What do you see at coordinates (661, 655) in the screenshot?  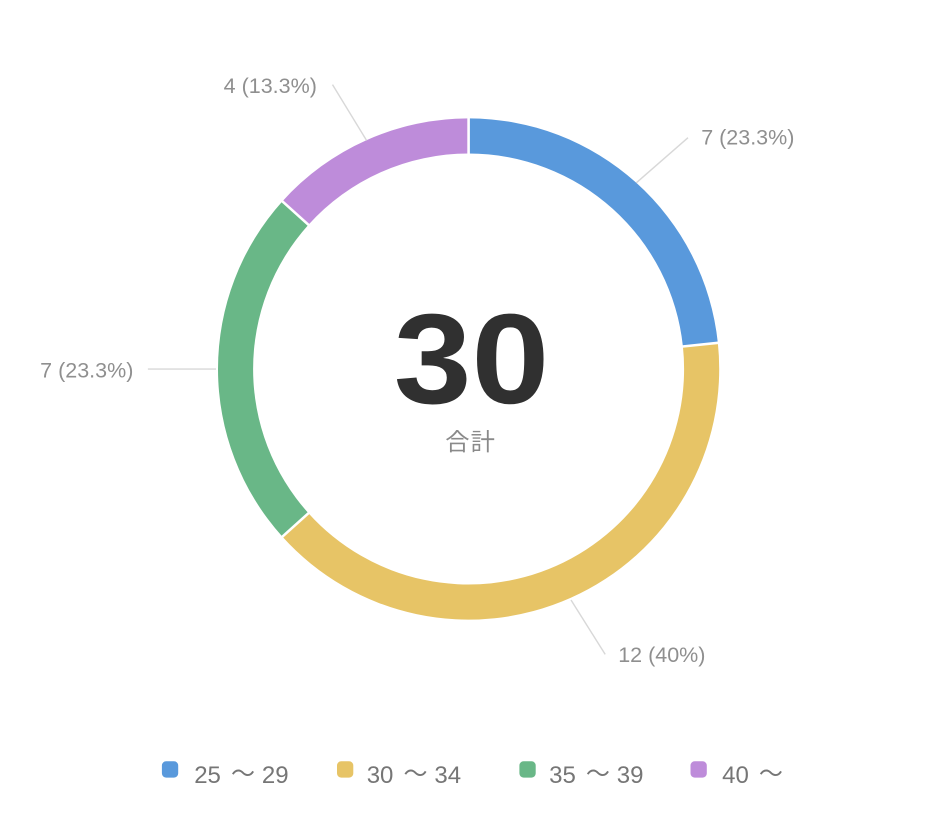 I see `svg-text: 12 (40%)` at bounding box center [661, 655].